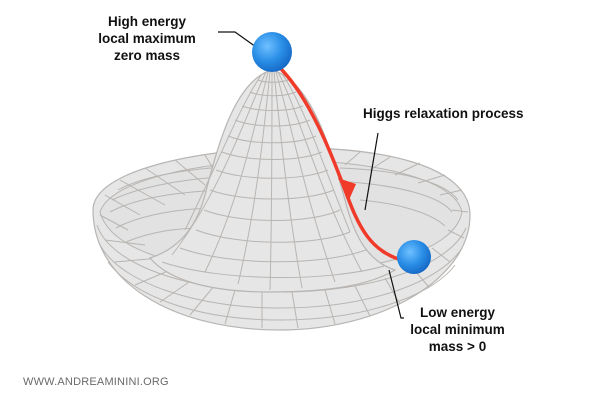 The image size is (600, 400). I want to click on low-energy-line2: local minimum, so click(457, 329).